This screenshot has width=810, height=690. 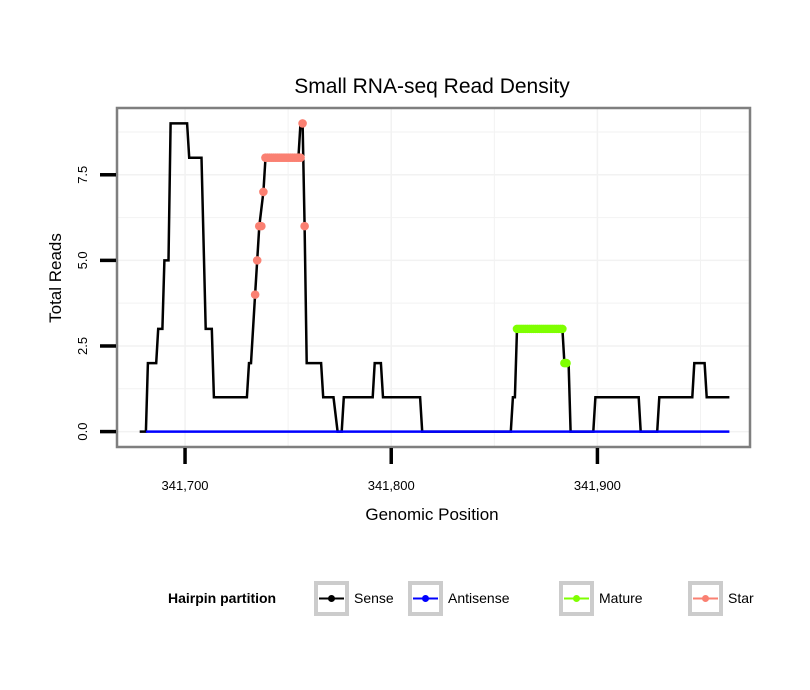 I want to click on x-tick-label: 341,700, so click(x=185, y=485).